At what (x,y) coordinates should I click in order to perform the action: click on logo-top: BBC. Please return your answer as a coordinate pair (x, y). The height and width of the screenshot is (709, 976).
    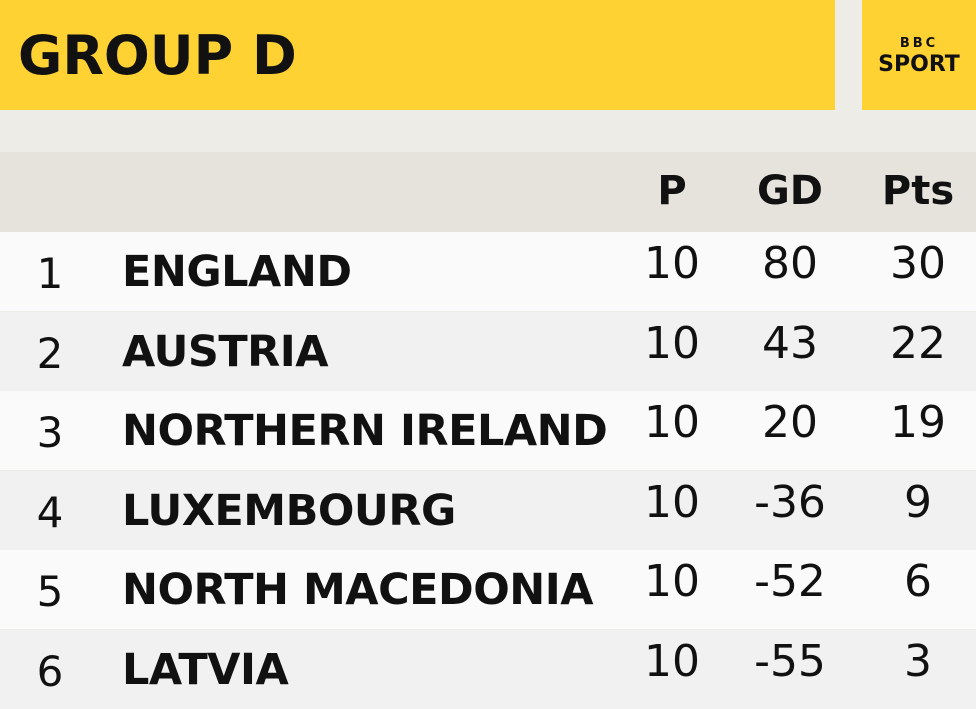
    Looking at the image, I should click on (919, 43).